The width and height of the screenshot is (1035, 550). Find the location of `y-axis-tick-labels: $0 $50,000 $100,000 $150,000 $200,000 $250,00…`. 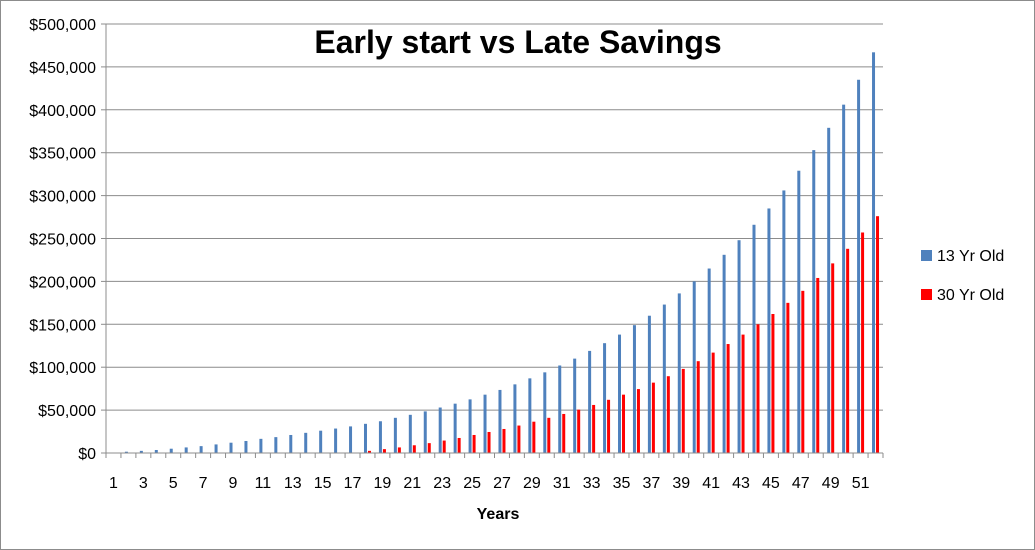

y-axis-tick-labels: $0 $50,000 $100,000 $150,000 $200,000 $250,00… is located at coordinates (62, 240).